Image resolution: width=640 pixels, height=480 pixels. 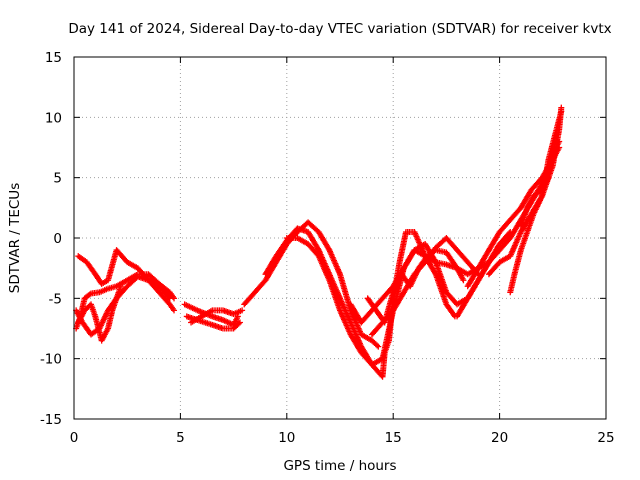 I want to click on y-tick-label: 5, so click(x=57, y=179).